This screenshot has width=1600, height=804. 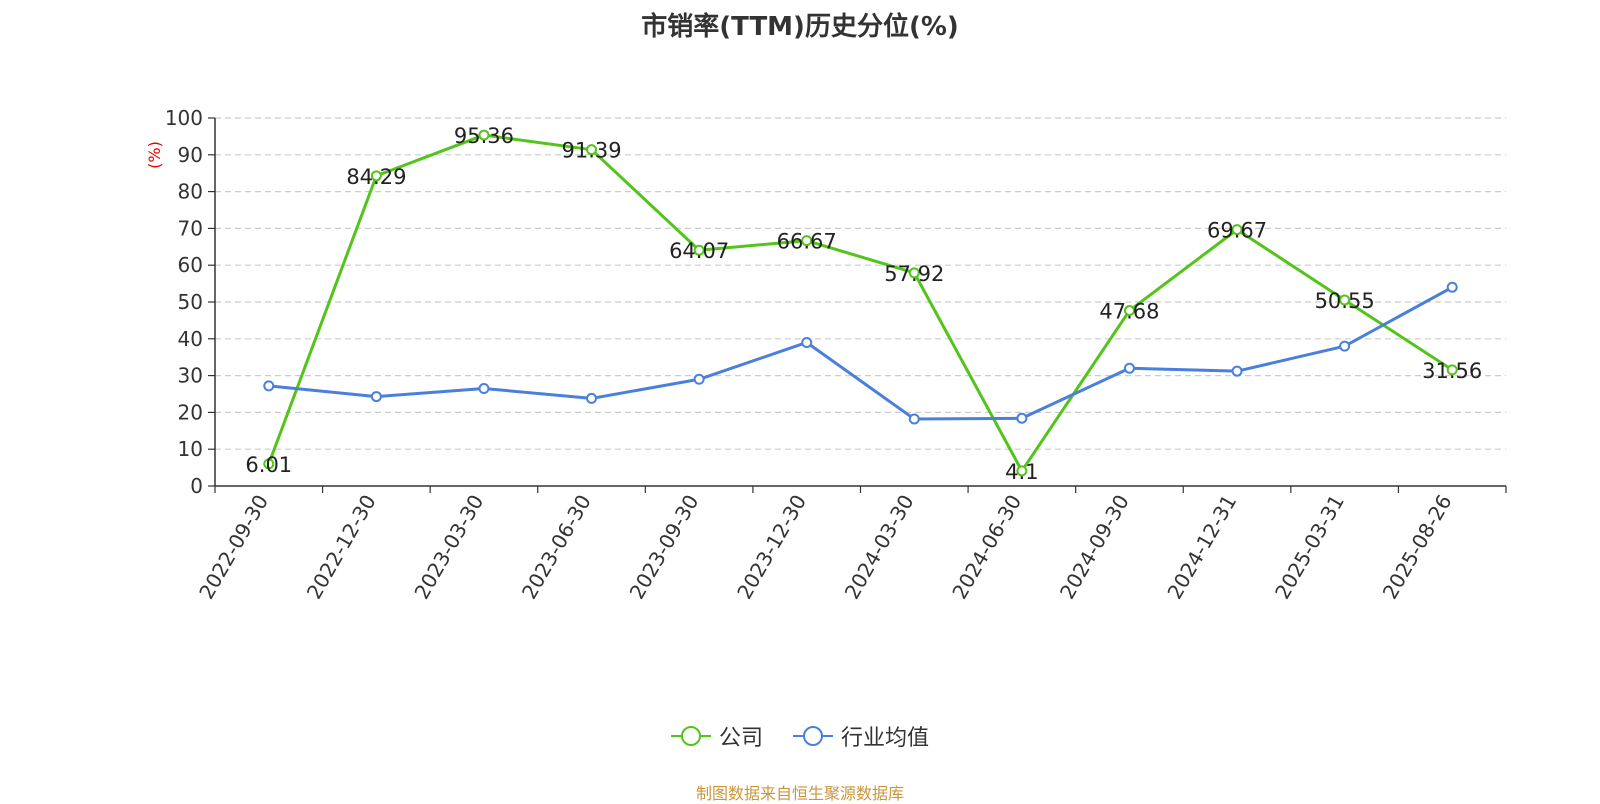 I want to click on y-tick-label: 40, so click(x=190, y=339).